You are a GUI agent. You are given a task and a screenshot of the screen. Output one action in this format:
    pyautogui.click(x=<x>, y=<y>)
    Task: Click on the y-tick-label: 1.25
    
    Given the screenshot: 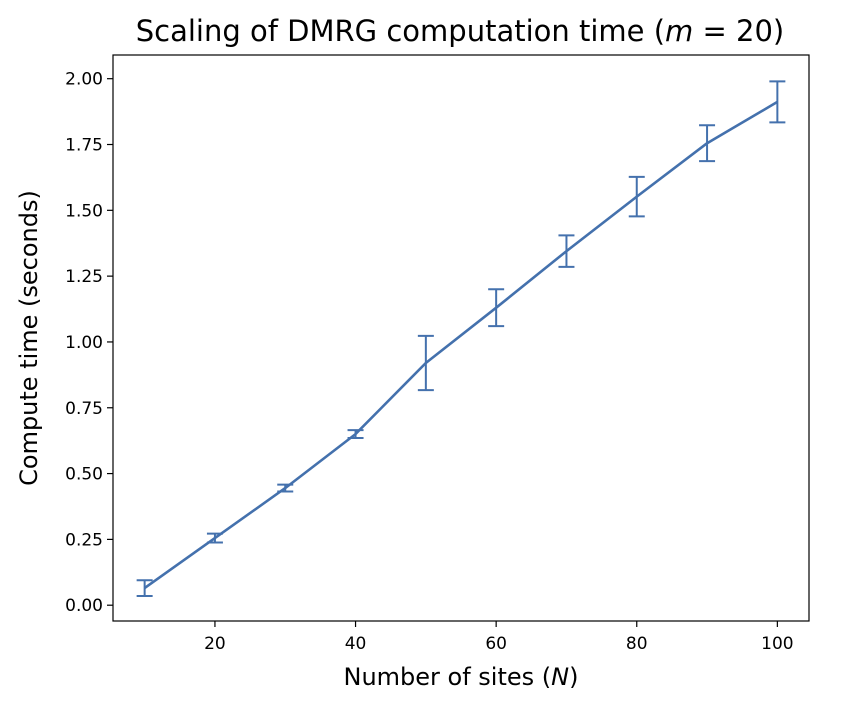 What is the action you would take?
    pyautogui.click(x=84, y=277)
    